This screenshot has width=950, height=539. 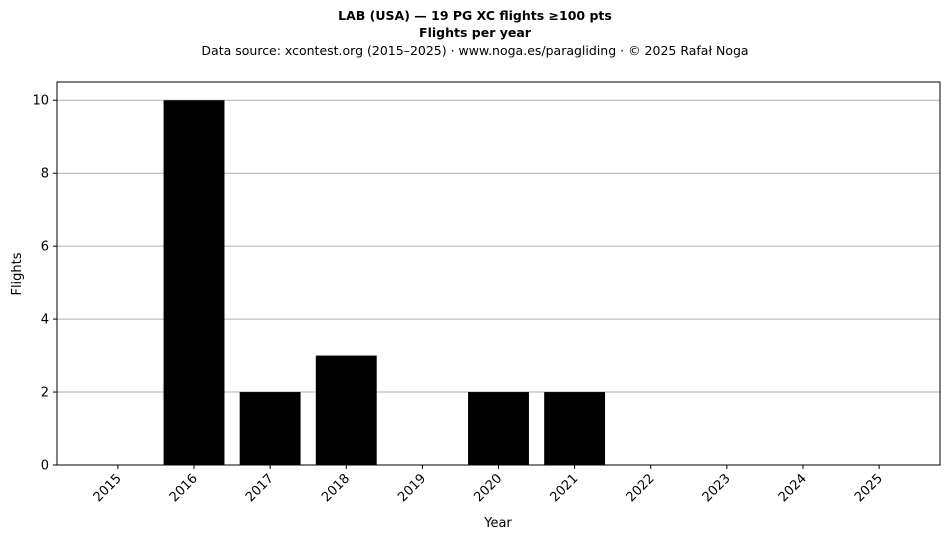 I want to click on x-tick-label: 2019, so click(x=412, y=488).